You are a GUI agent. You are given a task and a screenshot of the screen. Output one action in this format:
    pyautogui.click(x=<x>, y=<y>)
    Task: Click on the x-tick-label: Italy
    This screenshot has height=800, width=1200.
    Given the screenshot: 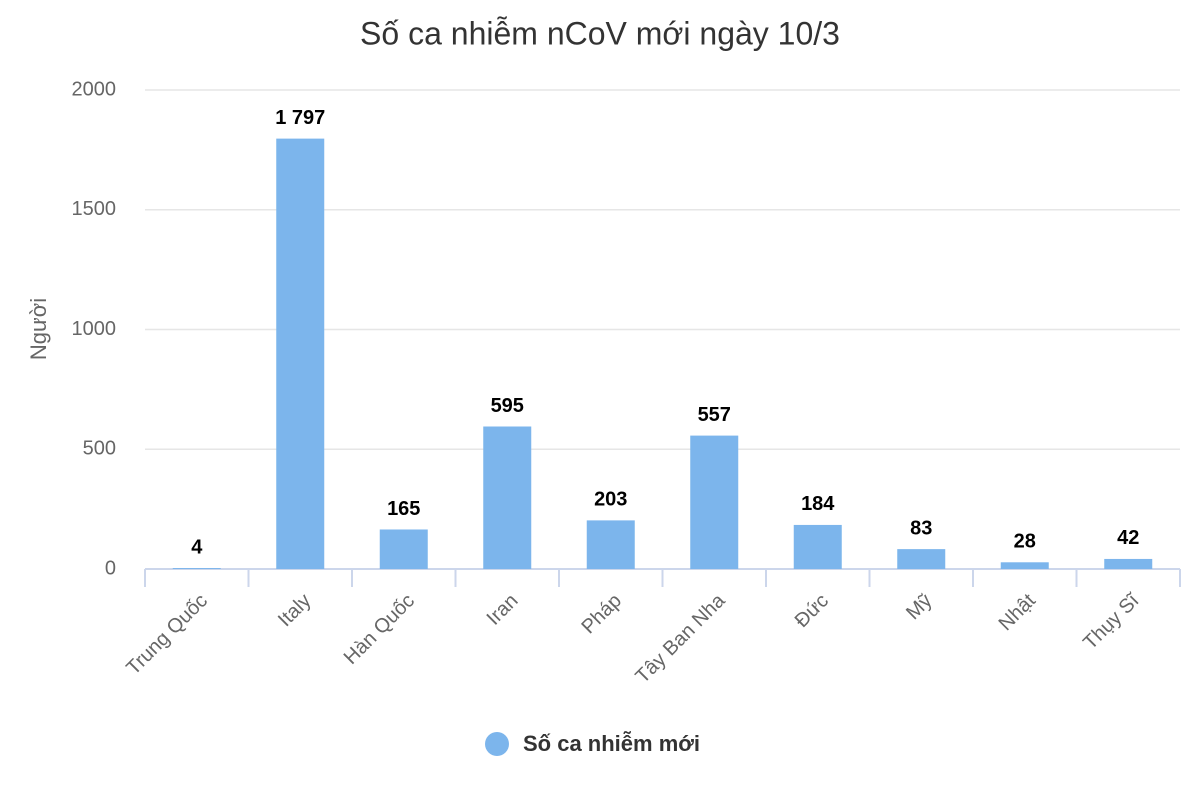 What is the action you would take?
    pyautogui.click(x=294, y=610)
    